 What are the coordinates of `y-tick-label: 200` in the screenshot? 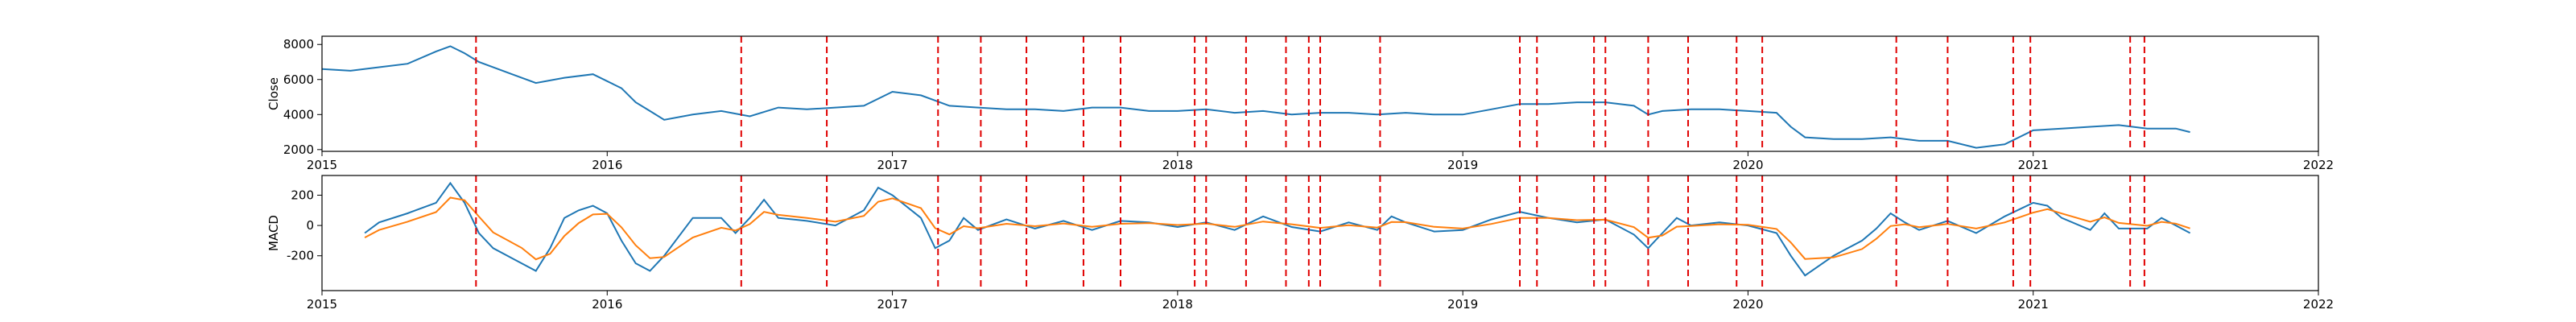 It's located at (302, 195).